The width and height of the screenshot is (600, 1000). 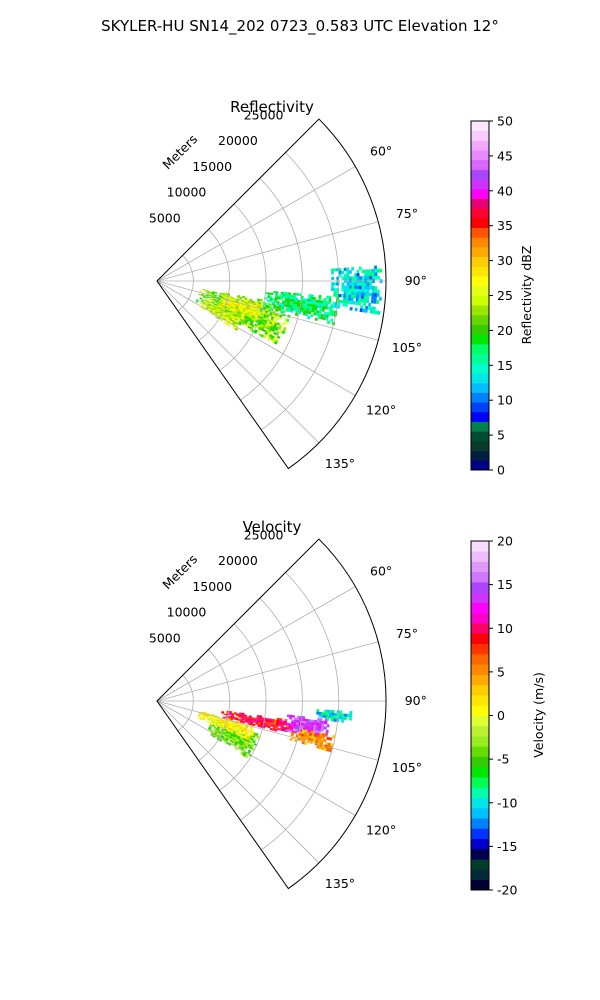 What do you see at coordinates (505, 400) in the screenshot?
I see `colorbar-tick-label: 10` at bounding box center [505, 400].